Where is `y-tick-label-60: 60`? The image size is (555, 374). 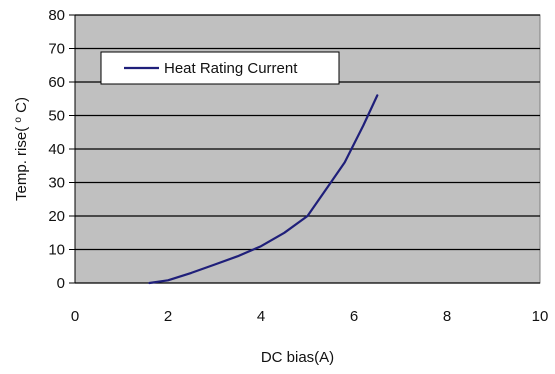 y-tick-label-60: 60 is located at coordinates (56, 82).